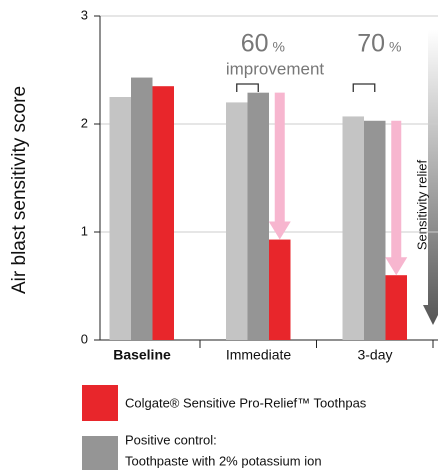 The height and width of the screenshot is (470, 438). I want to click on annotation-value: 70, so click(371, 44).